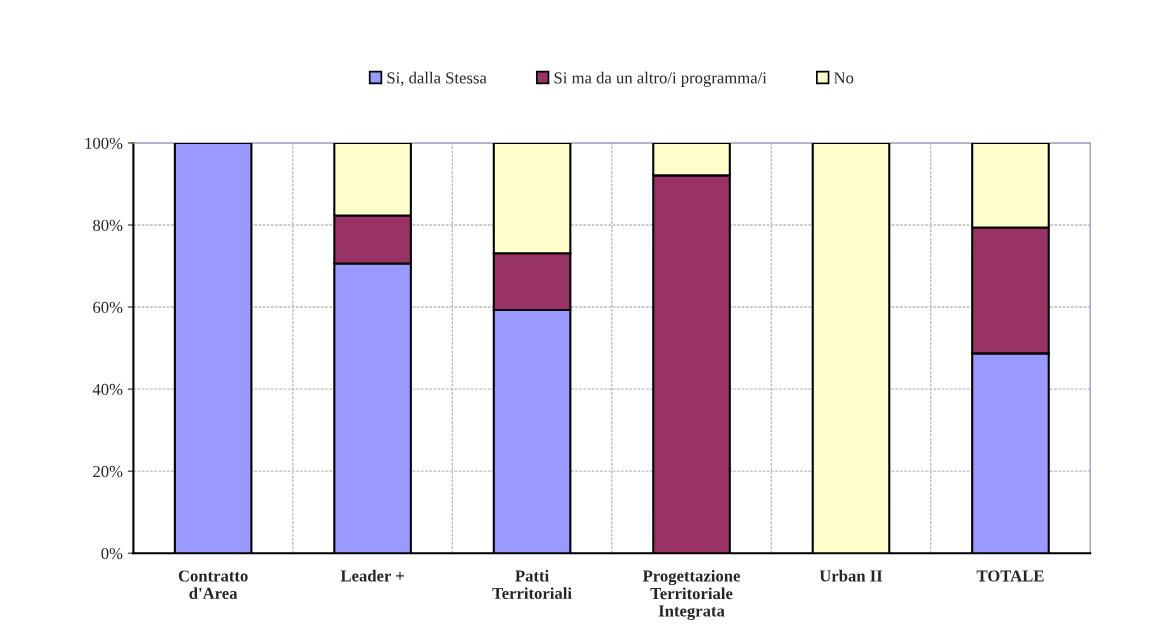 This screenshot has height=644, width=1150. I want to click on x-tick-label: Patti Territoriali, so click(532, 584).